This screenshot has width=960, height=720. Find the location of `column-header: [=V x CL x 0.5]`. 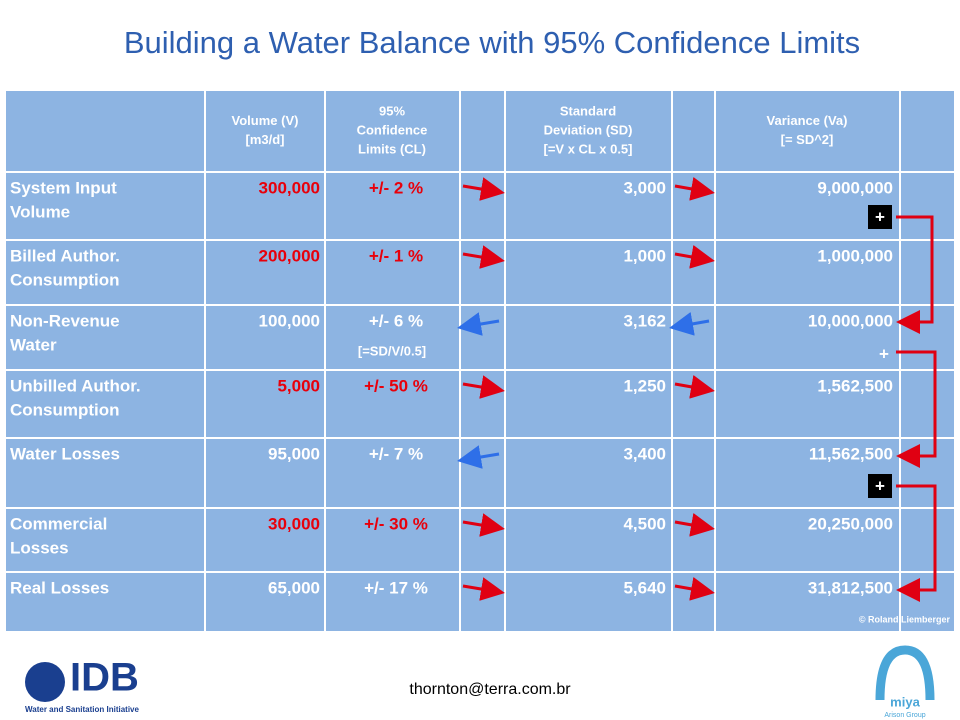

column-header: [=V x CL x 0.5] is located at coordinates (588, 148).